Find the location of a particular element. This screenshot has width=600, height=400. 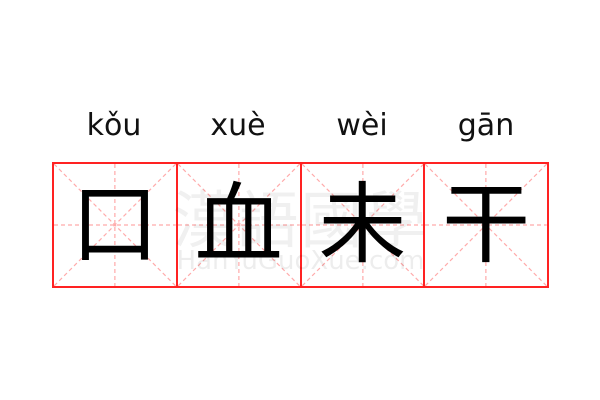

char-cell: 干 is located at coordinates (486, 225).